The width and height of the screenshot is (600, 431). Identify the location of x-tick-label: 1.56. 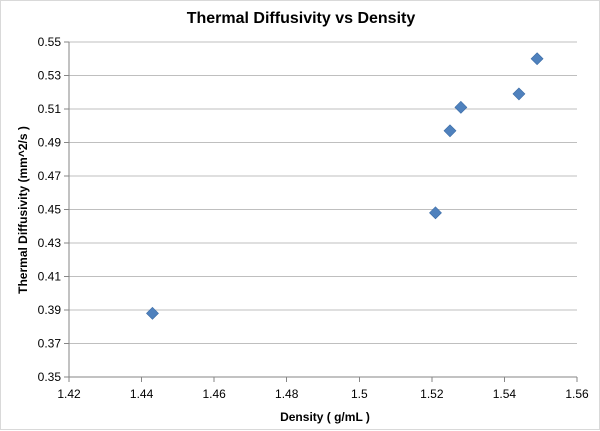
(577, 394).